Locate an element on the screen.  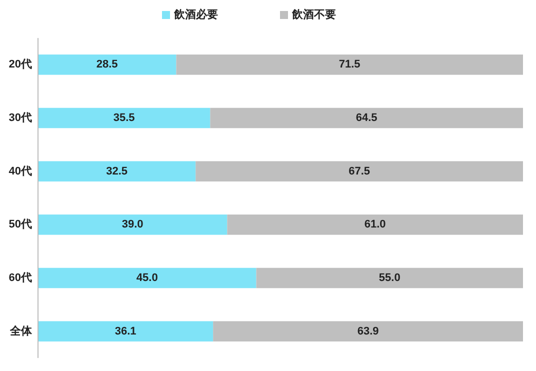
data-label: 61.0 is located at coordinates (375, 224).